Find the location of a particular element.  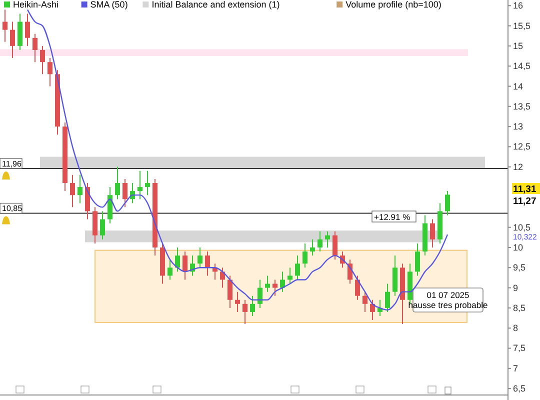

y-tick-label: 10 is located at coordinates (518, 247).